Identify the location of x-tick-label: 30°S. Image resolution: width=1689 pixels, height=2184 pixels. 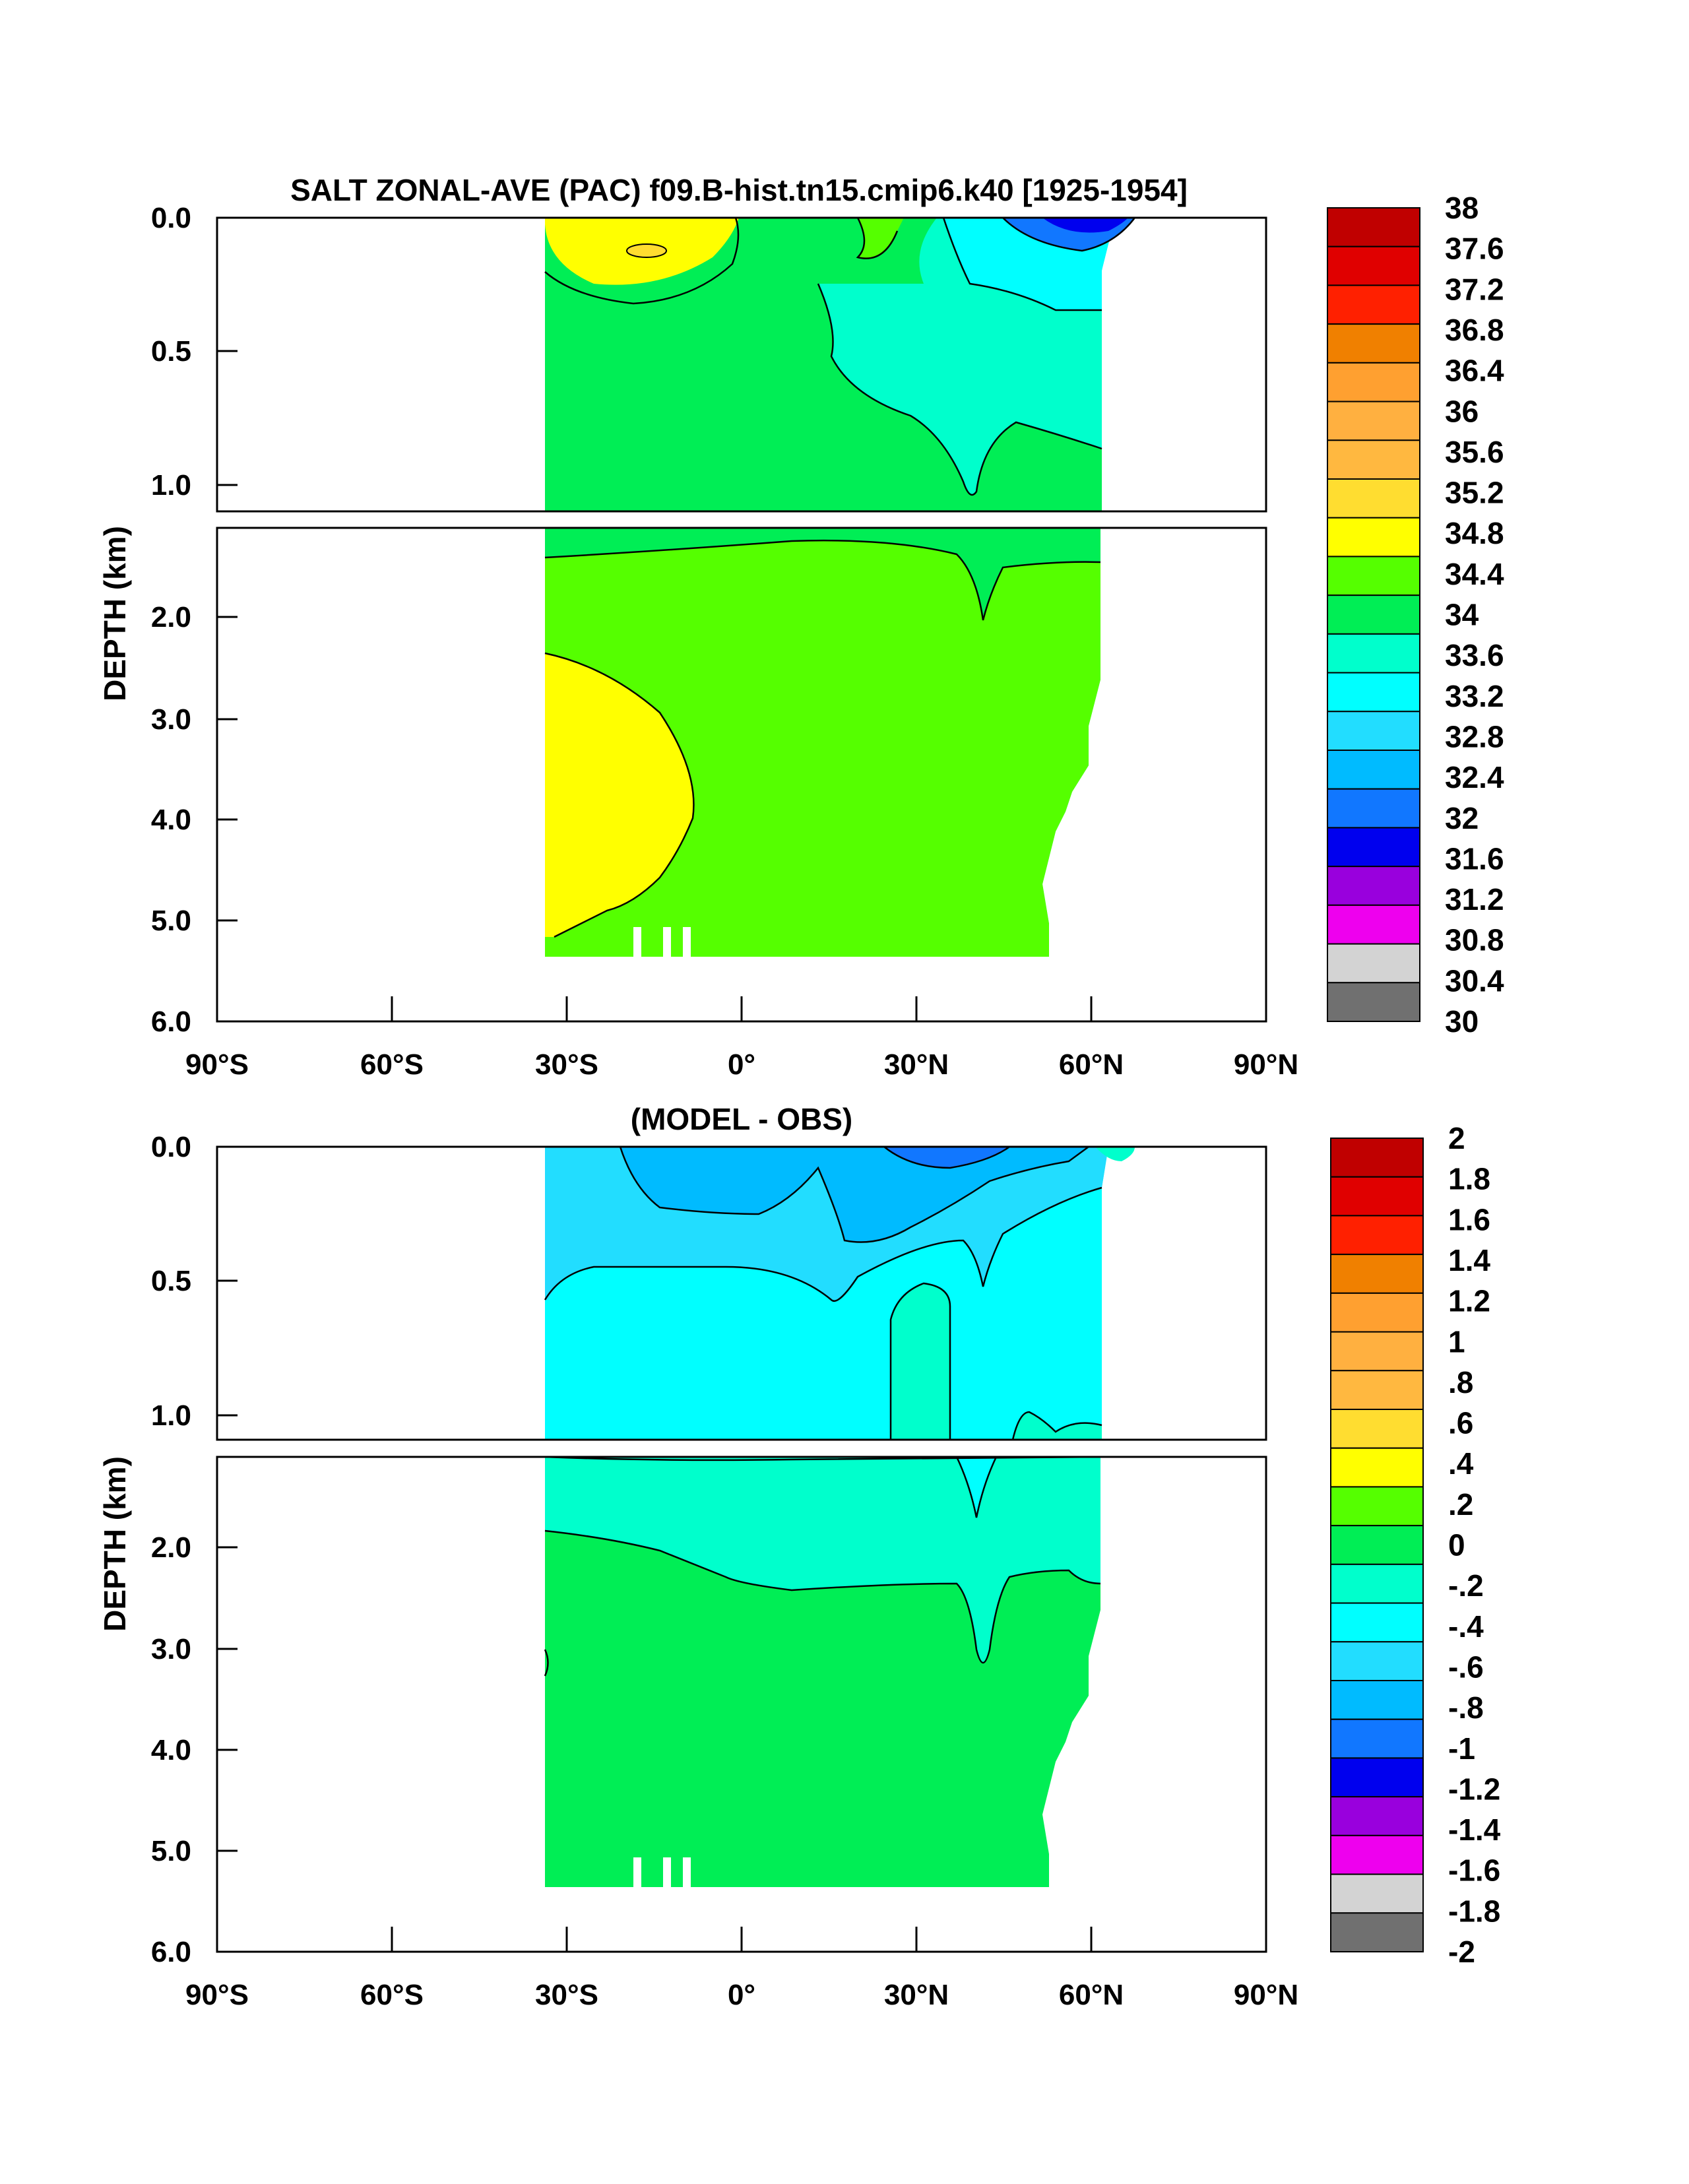
(566, 1064).